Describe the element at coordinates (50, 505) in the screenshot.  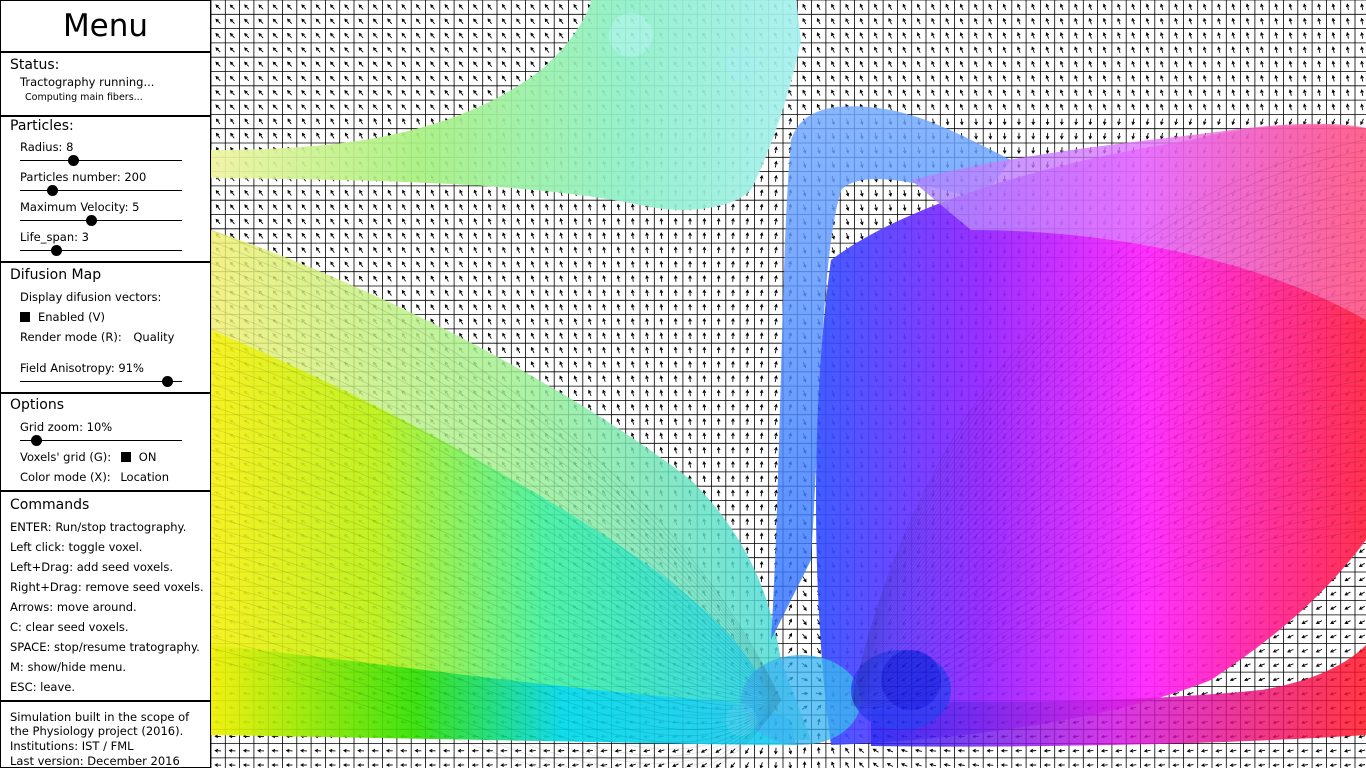
I see `commands-heading: Commands` at that location.